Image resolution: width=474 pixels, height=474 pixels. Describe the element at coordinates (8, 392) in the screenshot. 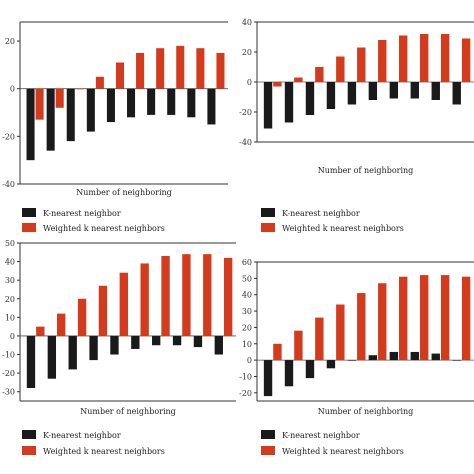

I see `y-tick-label: -30` at that location.